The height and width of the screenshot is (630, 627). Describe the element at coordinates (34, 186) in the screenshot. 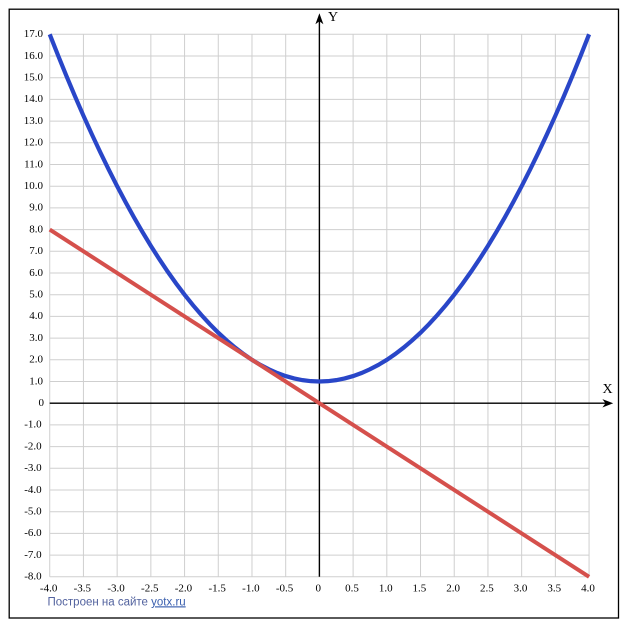

I see `svg-text: 10.0` at that location.